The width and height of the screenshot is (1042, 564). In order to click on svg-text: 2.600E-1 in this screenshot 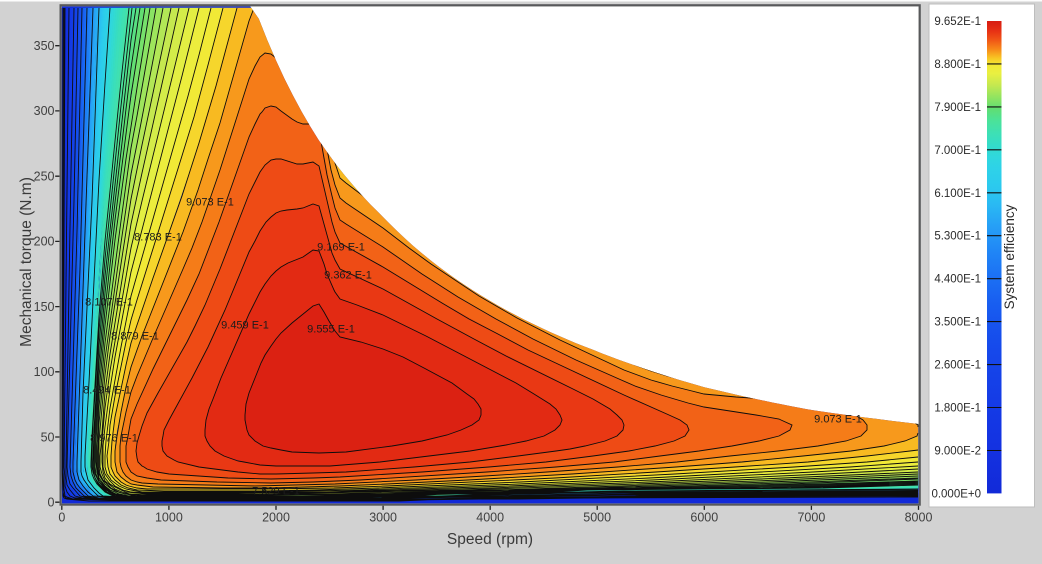, I will do `click(957, 366)`.